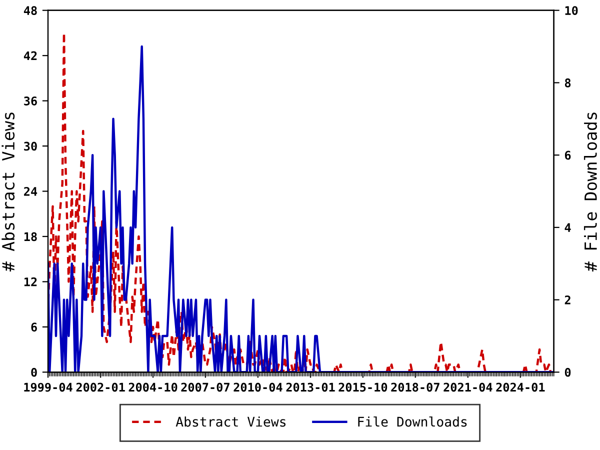 Image resolution: width=600 pixels, height=450 pixels. What do you see at coordinates (34, 327) in the screenshot?
I see `y-tick-label: 6` at bounding box center [34, 327].